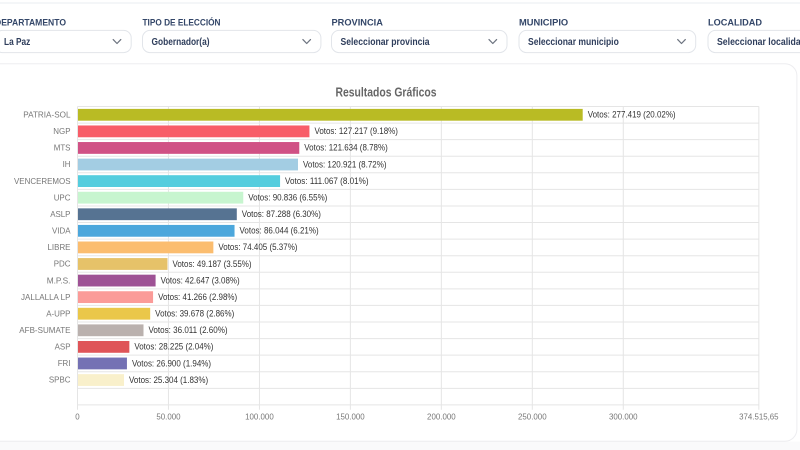  Describe the element at coordinates (358, 23) in the screenshot. I see `svg-text: PROVINCIA` at that location.